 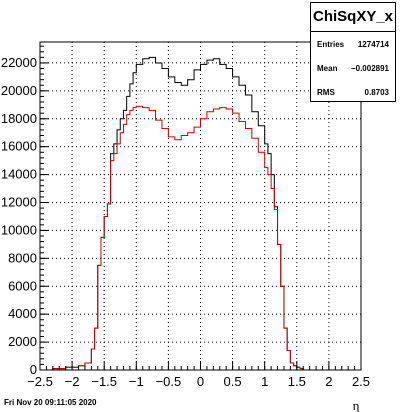 I want to click on y-tick-label: 6000, so click(x=22, y=285).